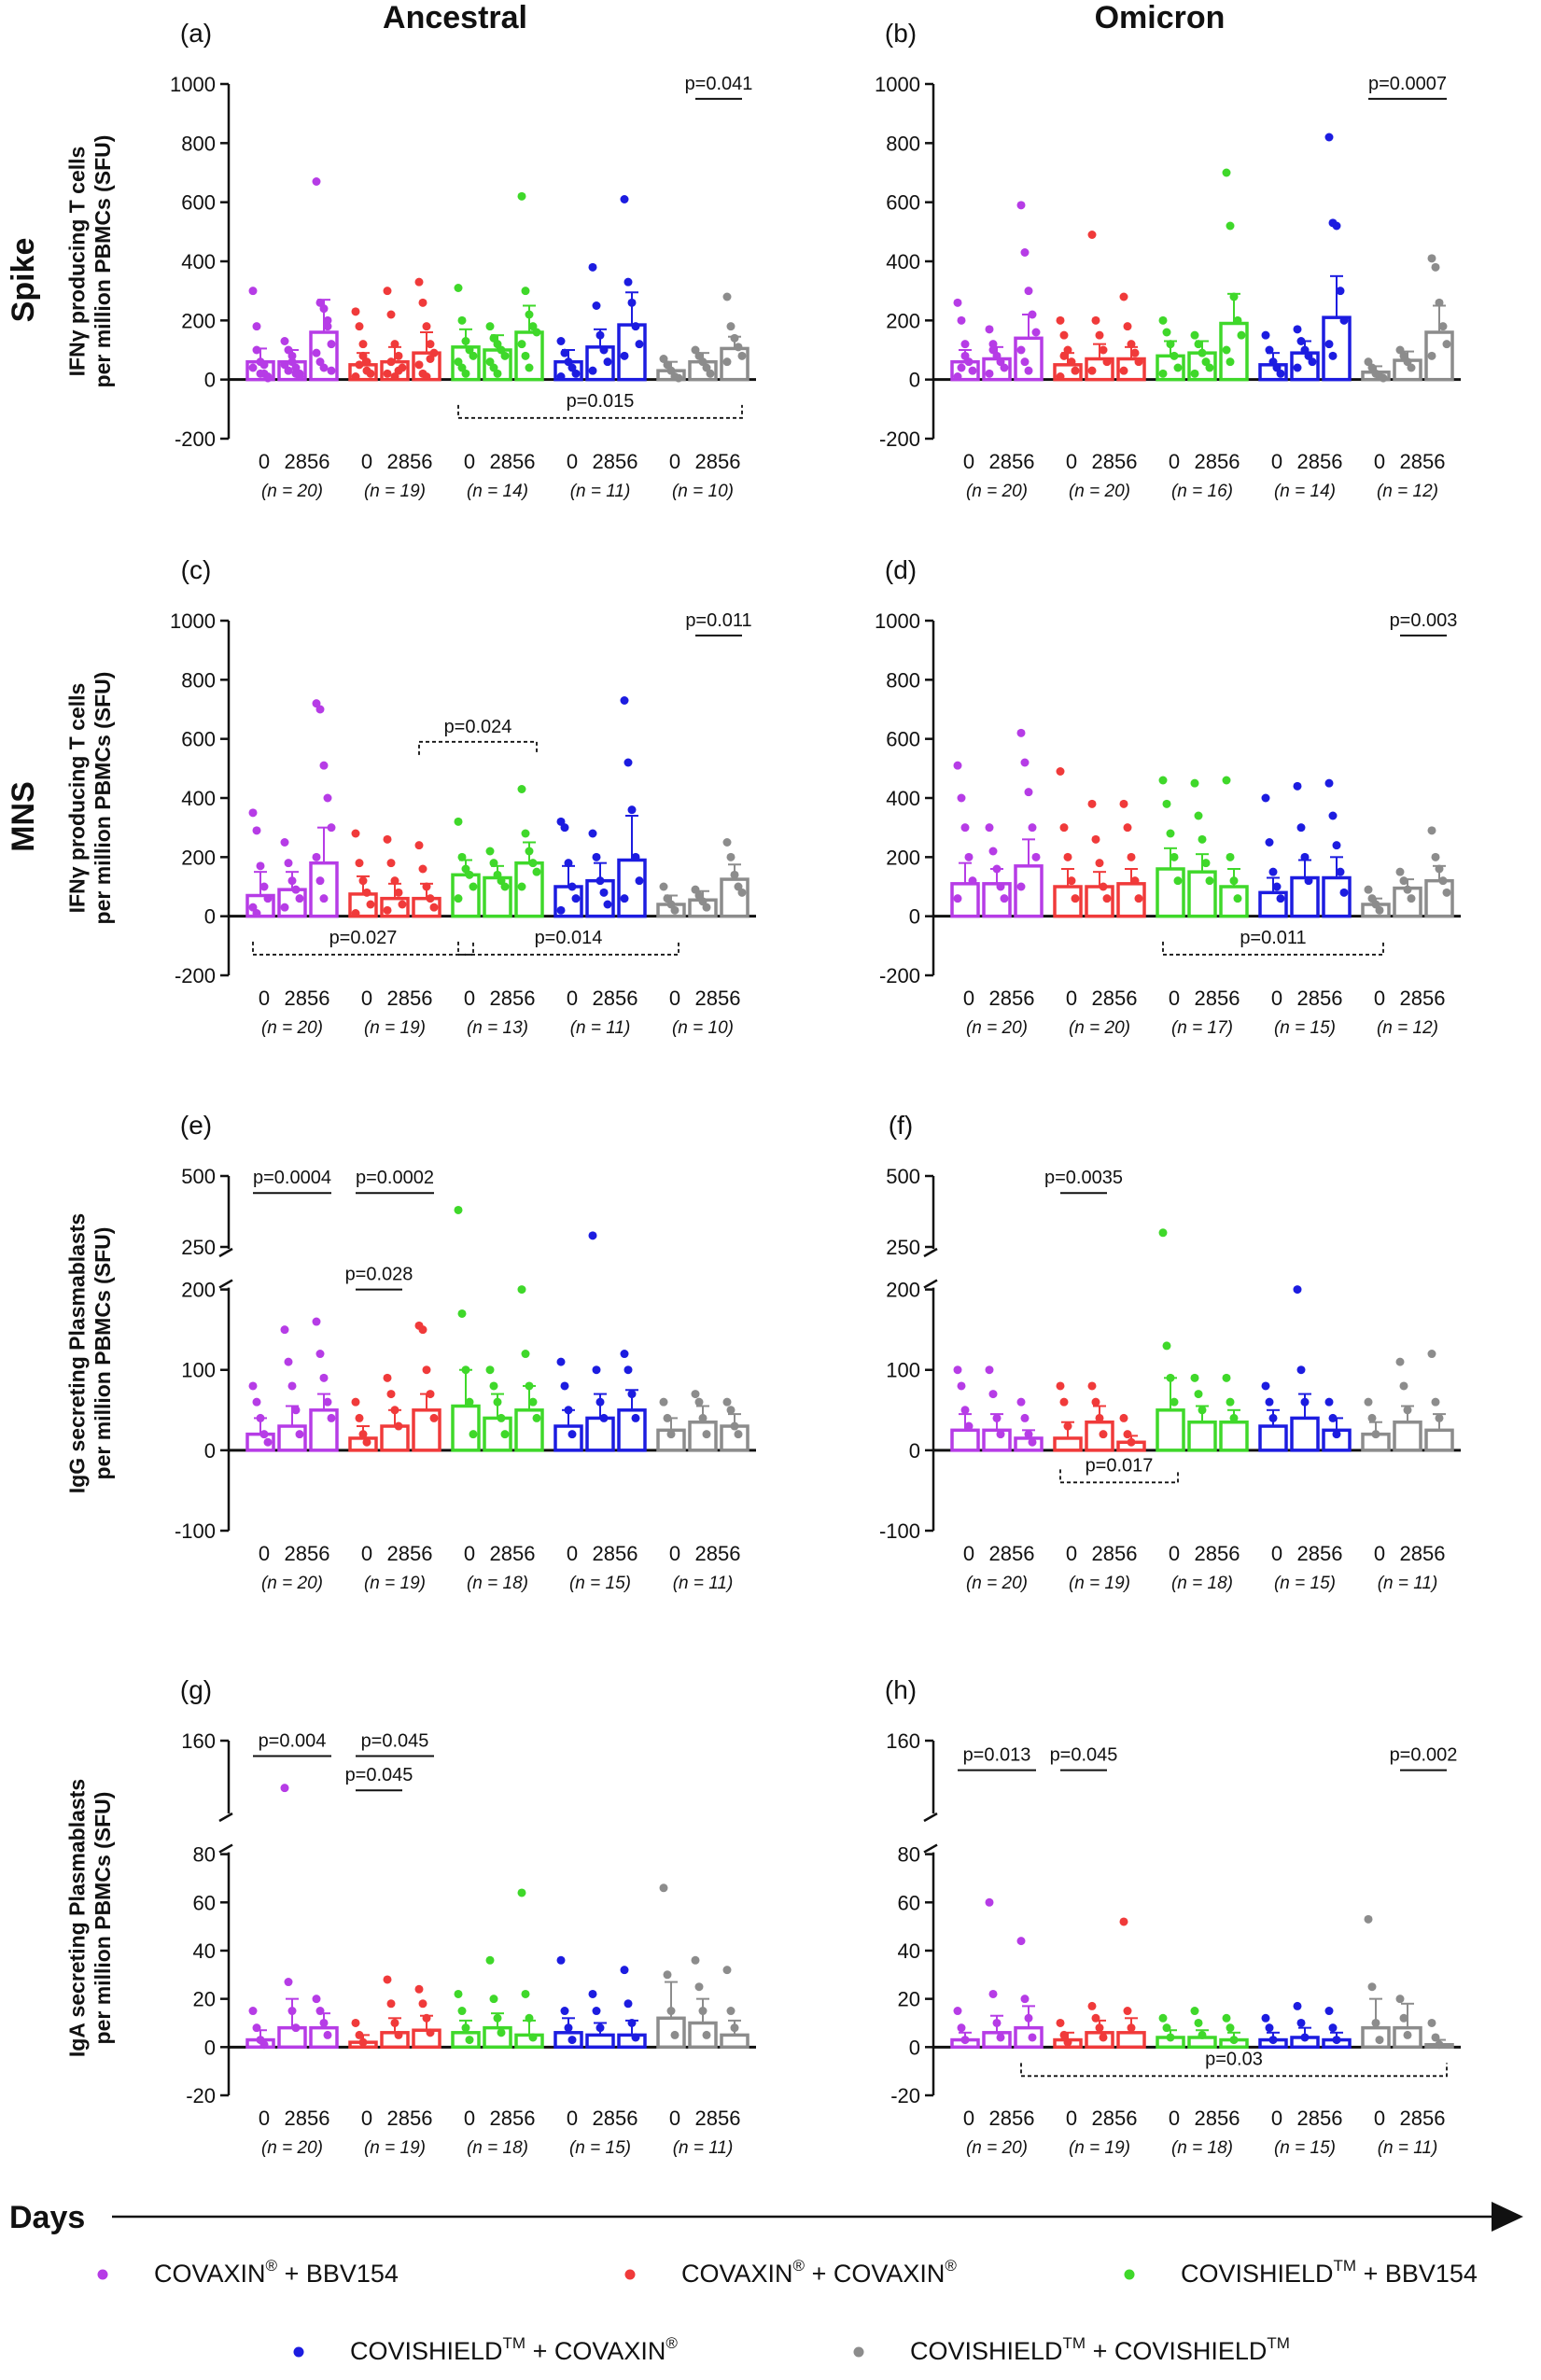  Describe the element at coordinates (1407, 84) in the screenshot. I see `p-value-label: p=0.0007` at that location.